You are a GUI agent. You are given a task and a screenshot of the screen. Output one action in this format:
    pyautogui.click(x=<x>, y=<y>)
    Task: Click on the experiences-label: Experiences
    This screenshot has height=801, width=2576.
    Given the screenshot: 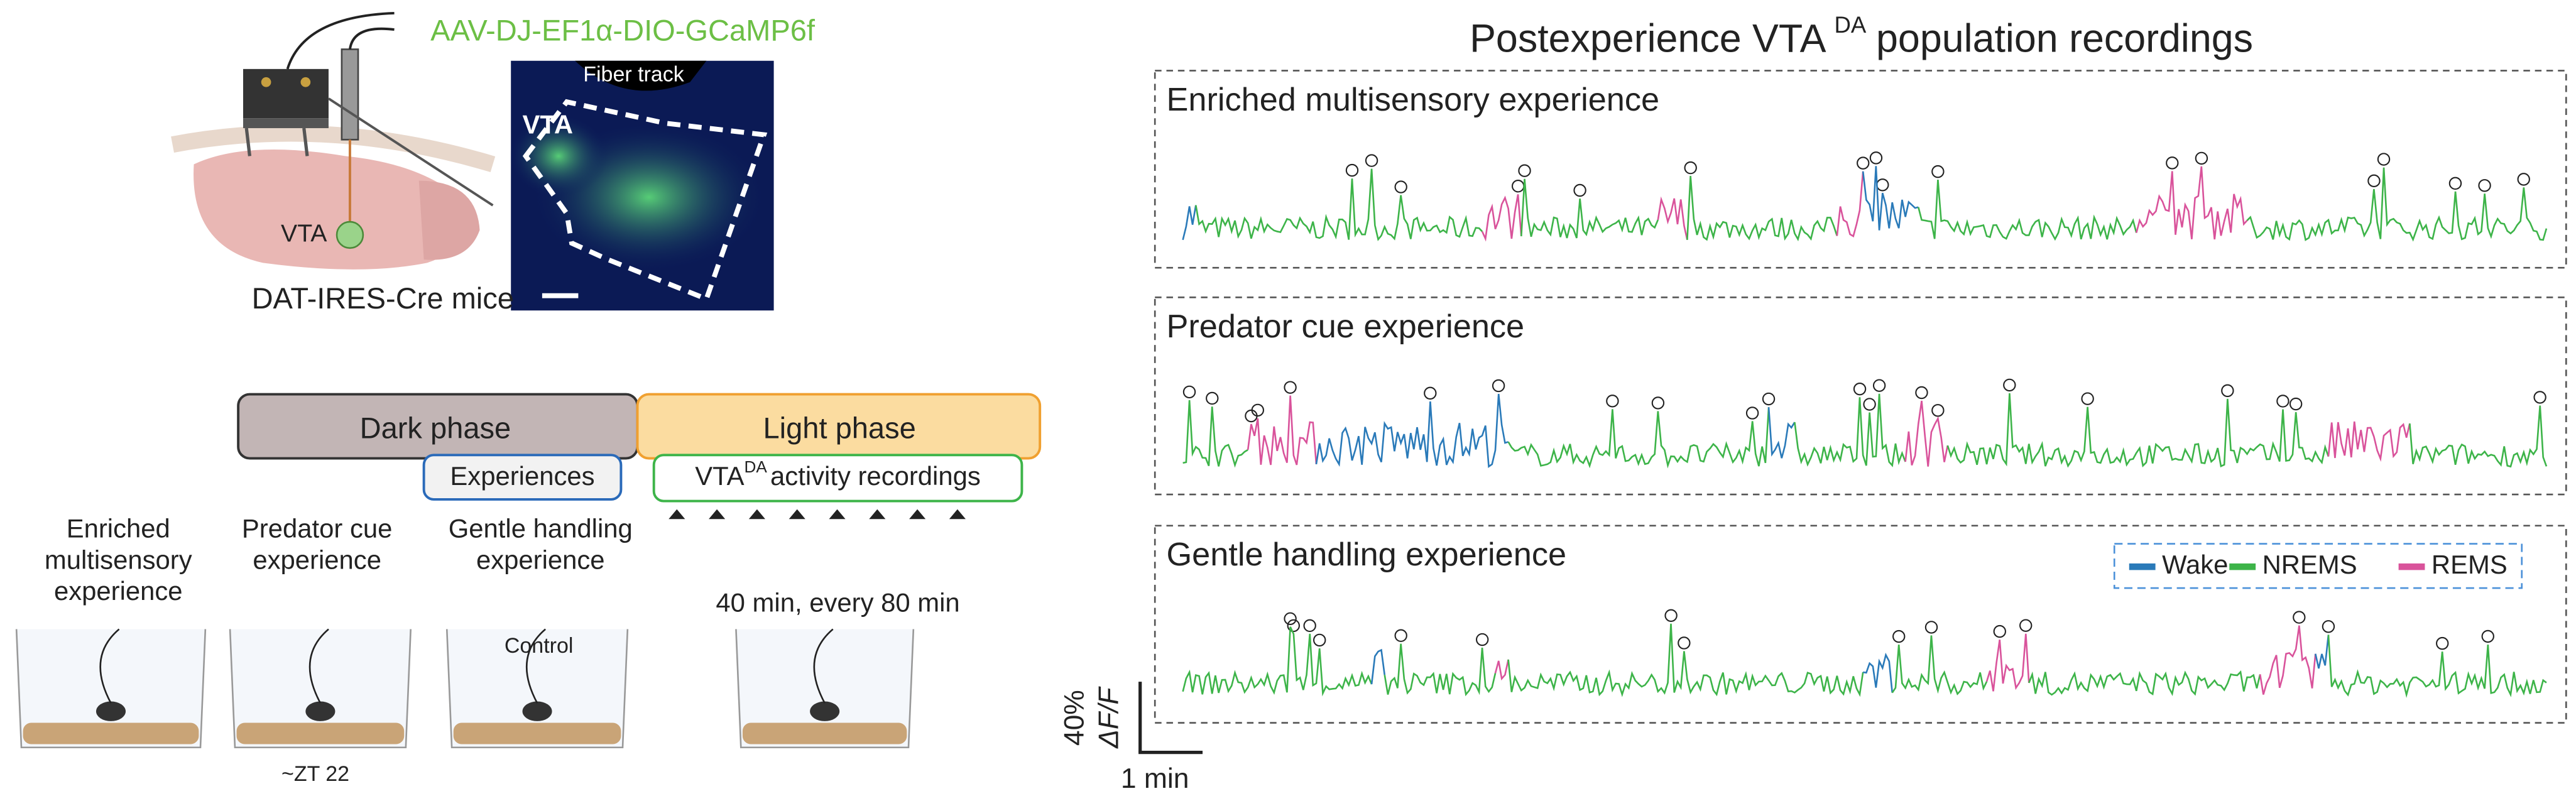 What is the action you would take?
    pyautogui.click(x=522, y=476)
    